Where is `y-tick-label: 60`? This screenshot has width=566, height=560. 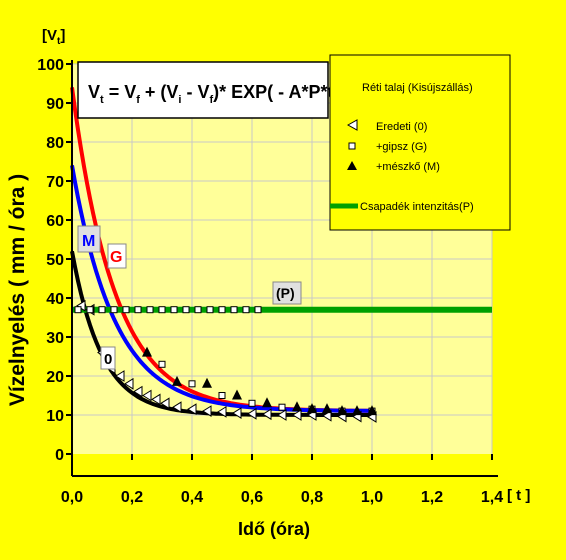 y-tick-label: 60 is located at coordinates (55, 221).